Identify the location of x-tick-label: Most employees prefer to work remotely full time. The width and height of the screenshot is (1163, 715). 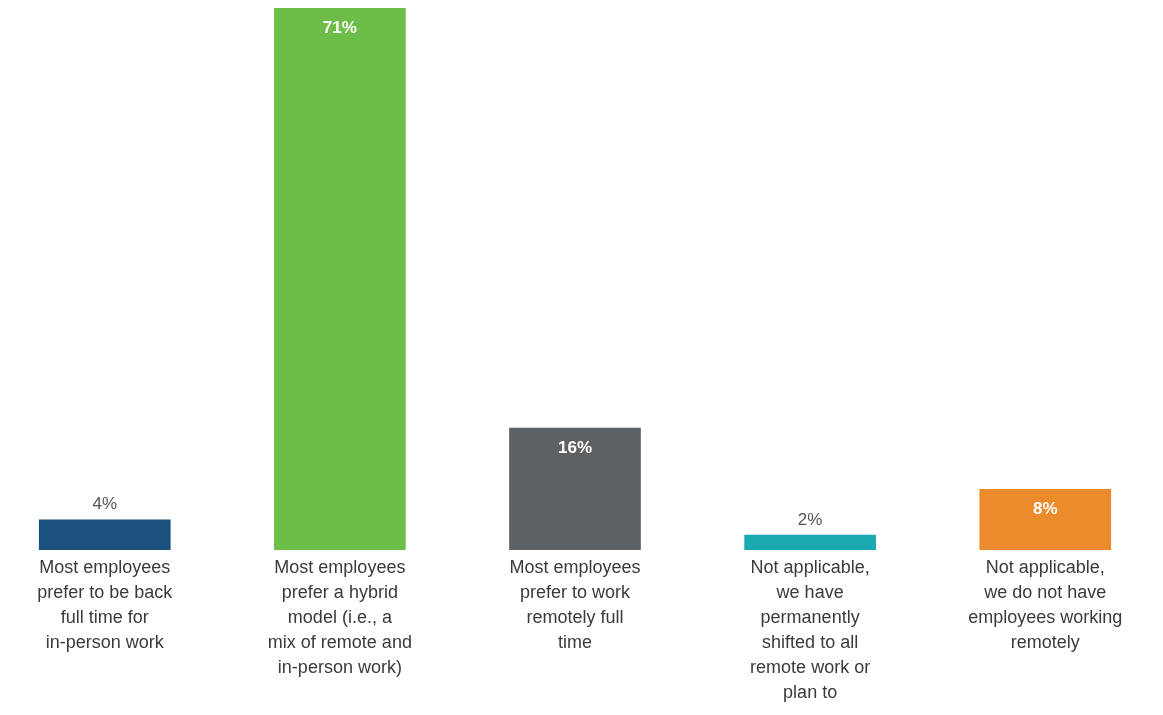
(575, 604).